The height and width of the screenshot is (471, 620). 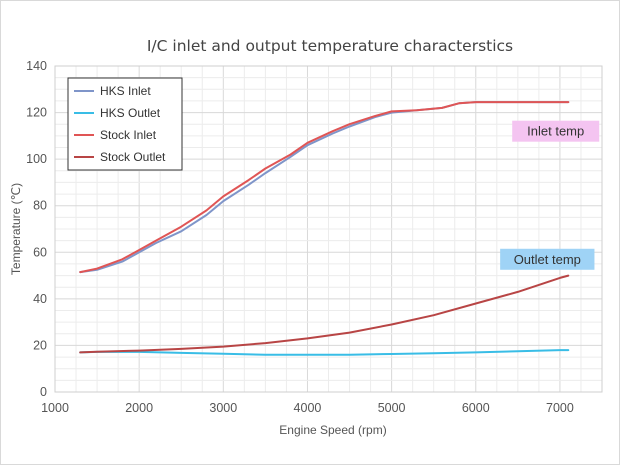 I want to click on annotation-layer: Inlet temp Outlet temp, so click(x=550, y=195).